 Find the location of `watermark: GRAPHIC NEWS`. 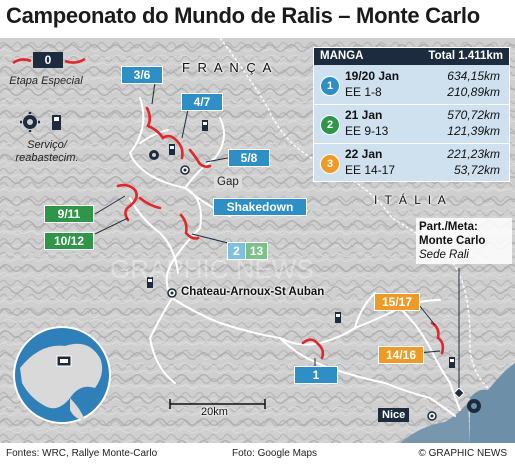

watermark: GRAPHIC NEWS is located at coordinates (212, 269).